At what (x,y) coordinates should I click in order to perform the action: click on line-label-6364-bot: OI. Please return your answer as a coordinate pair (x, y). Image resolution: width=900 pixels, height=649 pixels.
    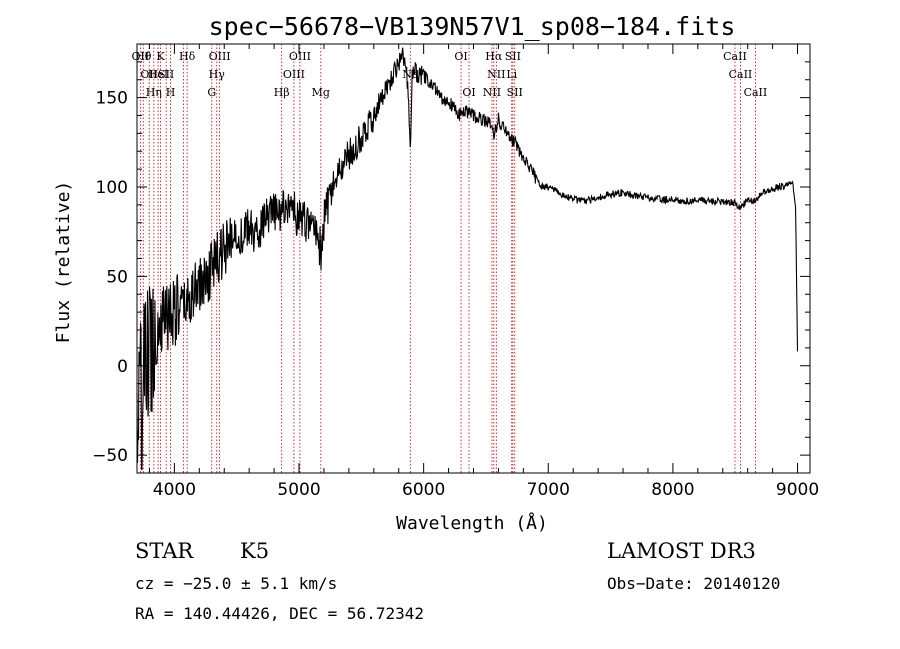
    Looking at the image, I should click on (468, 92).